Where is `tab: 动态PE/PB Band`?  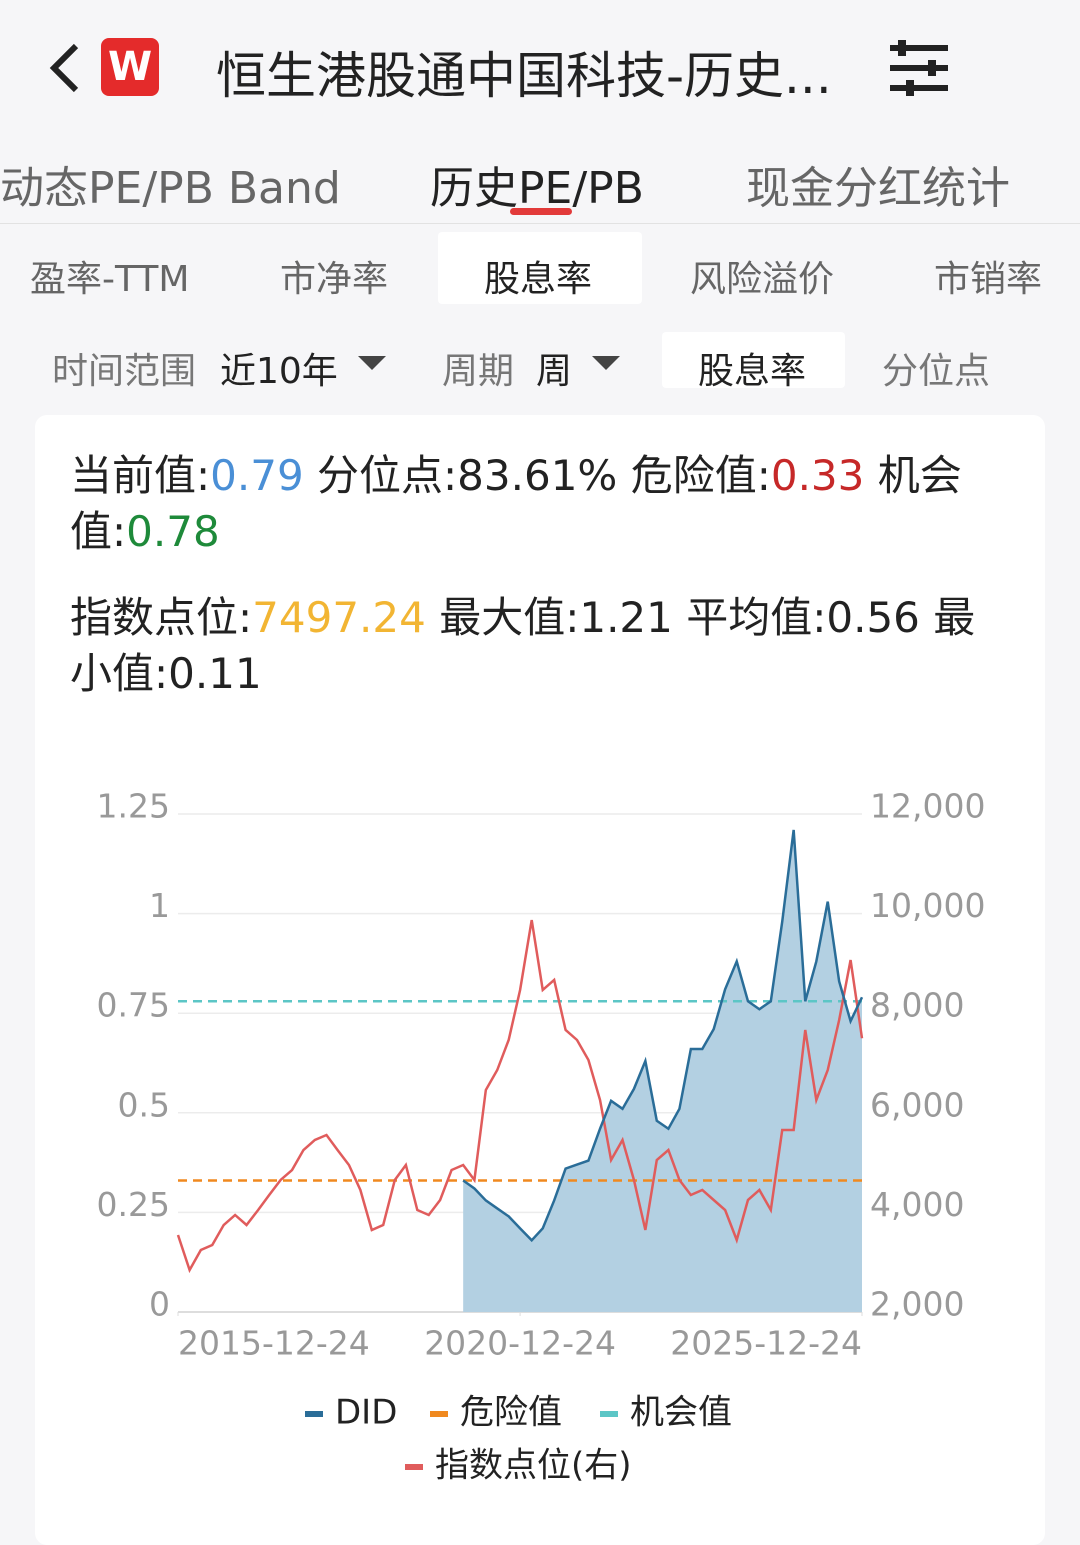 tab: 动态PE/PB Band is located at coordinates (170, 188).